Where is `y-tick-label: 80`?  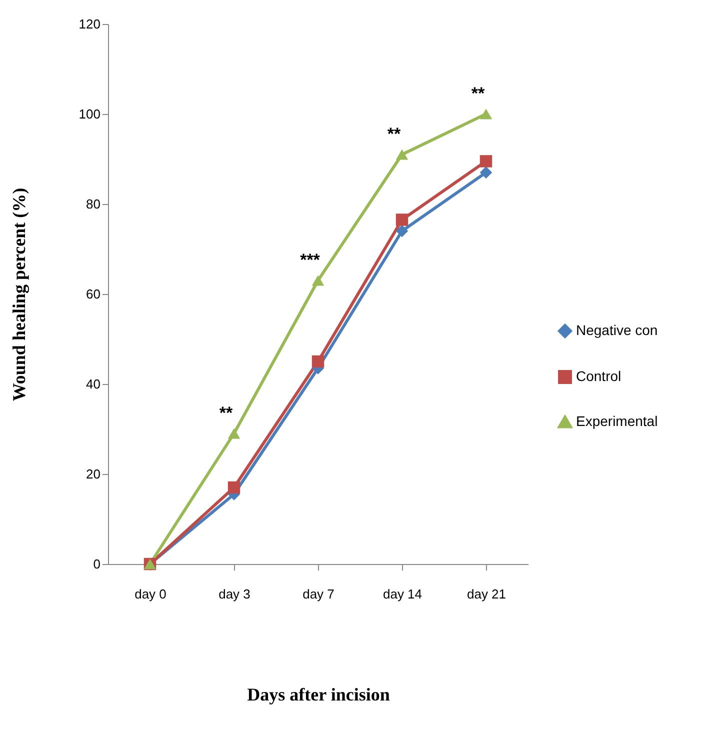 y-tick-label: 80 is located at coordinates (93, 204).